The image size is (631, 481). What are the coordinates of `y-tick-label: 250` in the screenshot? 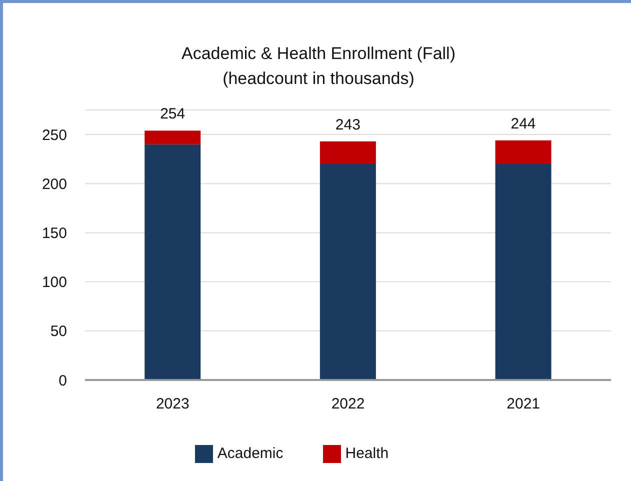 It's located at (54, 135).